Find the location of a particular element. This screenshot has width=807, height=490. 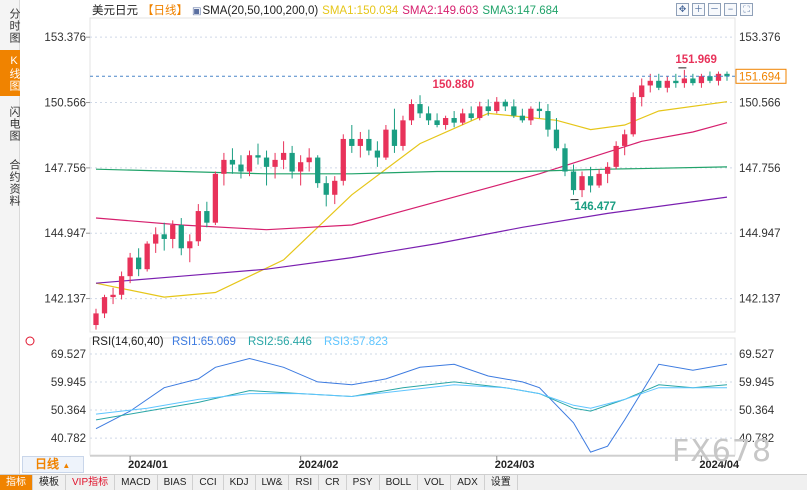

indicator-tab-cr: CR is located at coordinates (333, 482).